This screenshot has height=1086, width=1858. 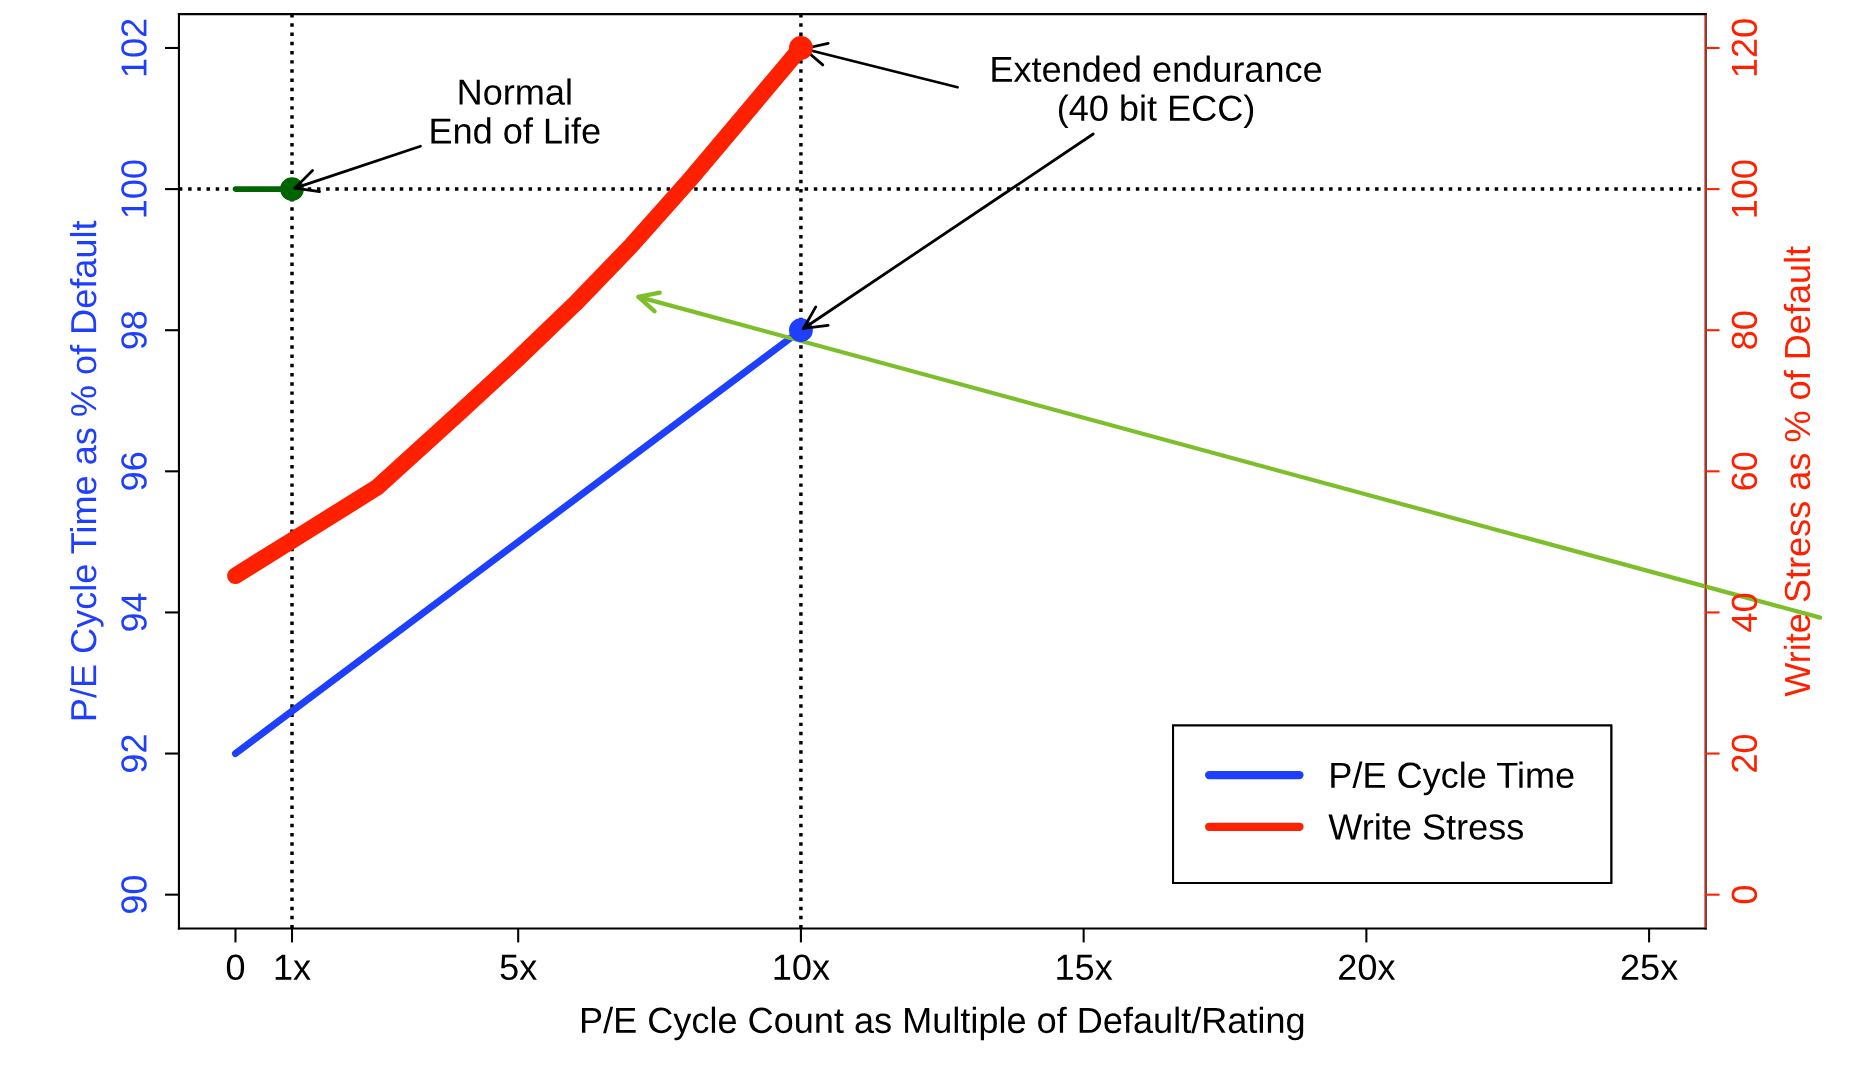 I want to click on y2-tick-label: 100, so click(x=1744, y=188).